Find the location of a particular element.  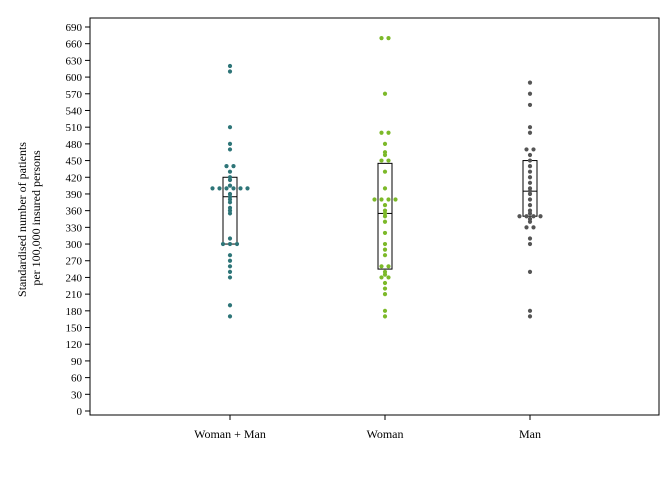

y-tick-label: 690 is located at coordinates (74, 28).